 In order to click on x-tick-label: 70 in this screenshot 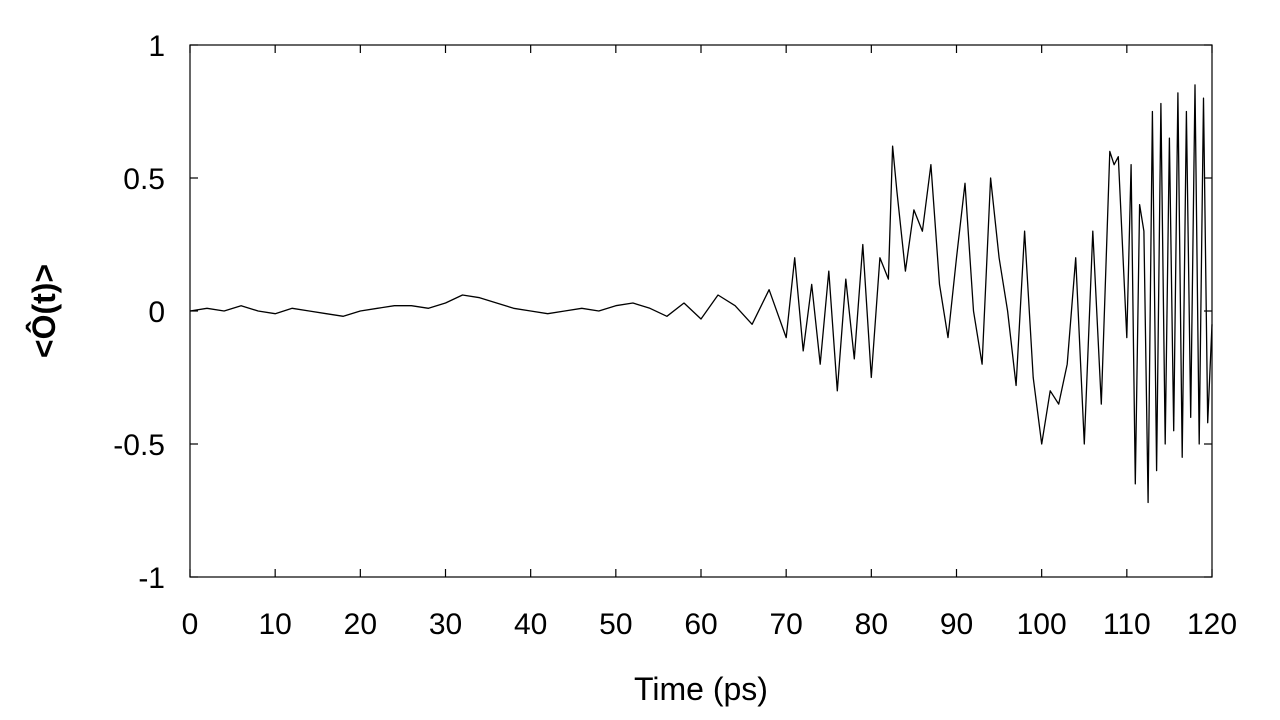, I will do `click(785, 624)`.